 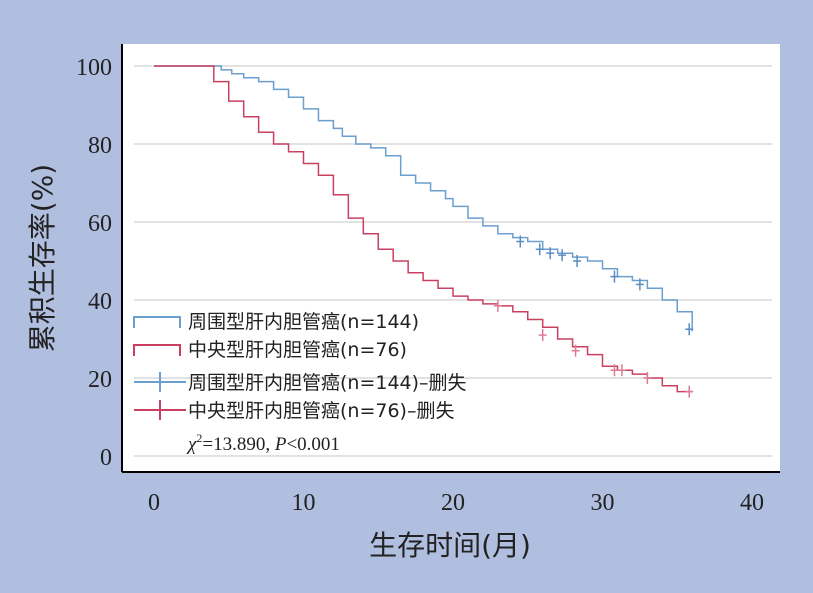 What do you see at coordinates (321, 411) in the screenshot?
I see `legend-label-central-censor: 中央型肝内胆管癌(n=76)–删失` at bounding box center [321, 411].